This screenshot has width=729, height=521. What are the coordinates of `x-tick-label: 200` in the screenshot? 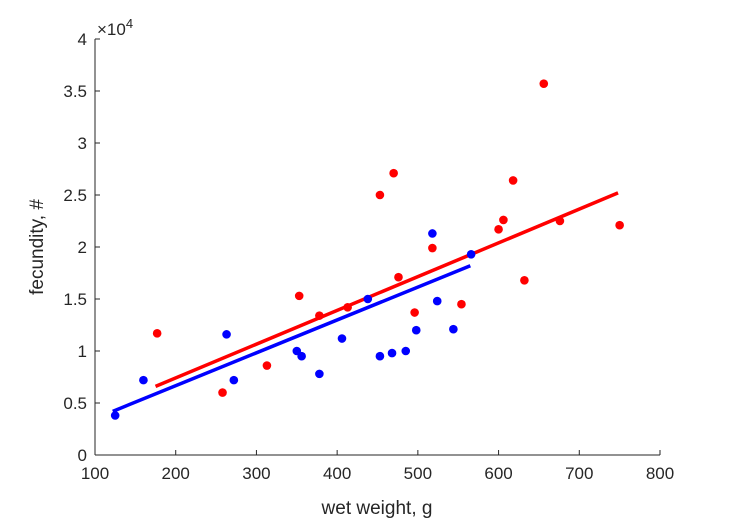 It's located at (176, 473).